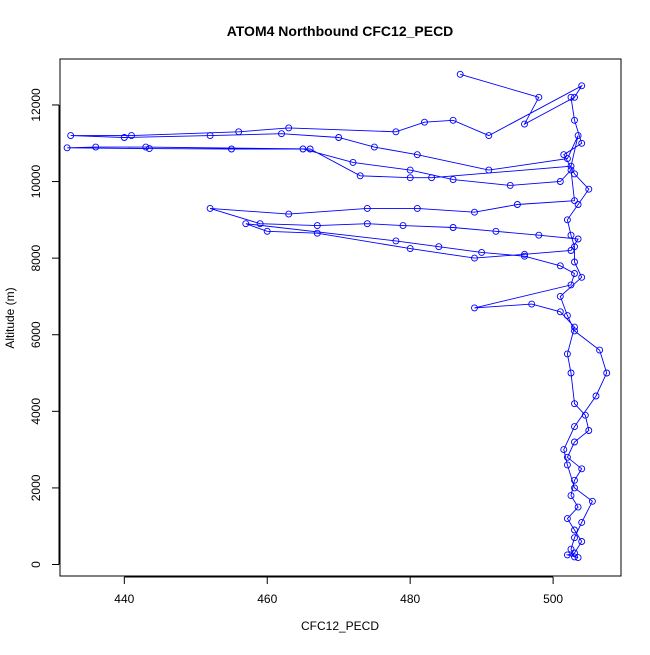 This screenshot has height=655, width=650. What do you see at coordinates (340, 31) in the screenshot?
I see `chart-title: ATOM4 Northbound CFC12_PECD` at bounding box center [340, 31].